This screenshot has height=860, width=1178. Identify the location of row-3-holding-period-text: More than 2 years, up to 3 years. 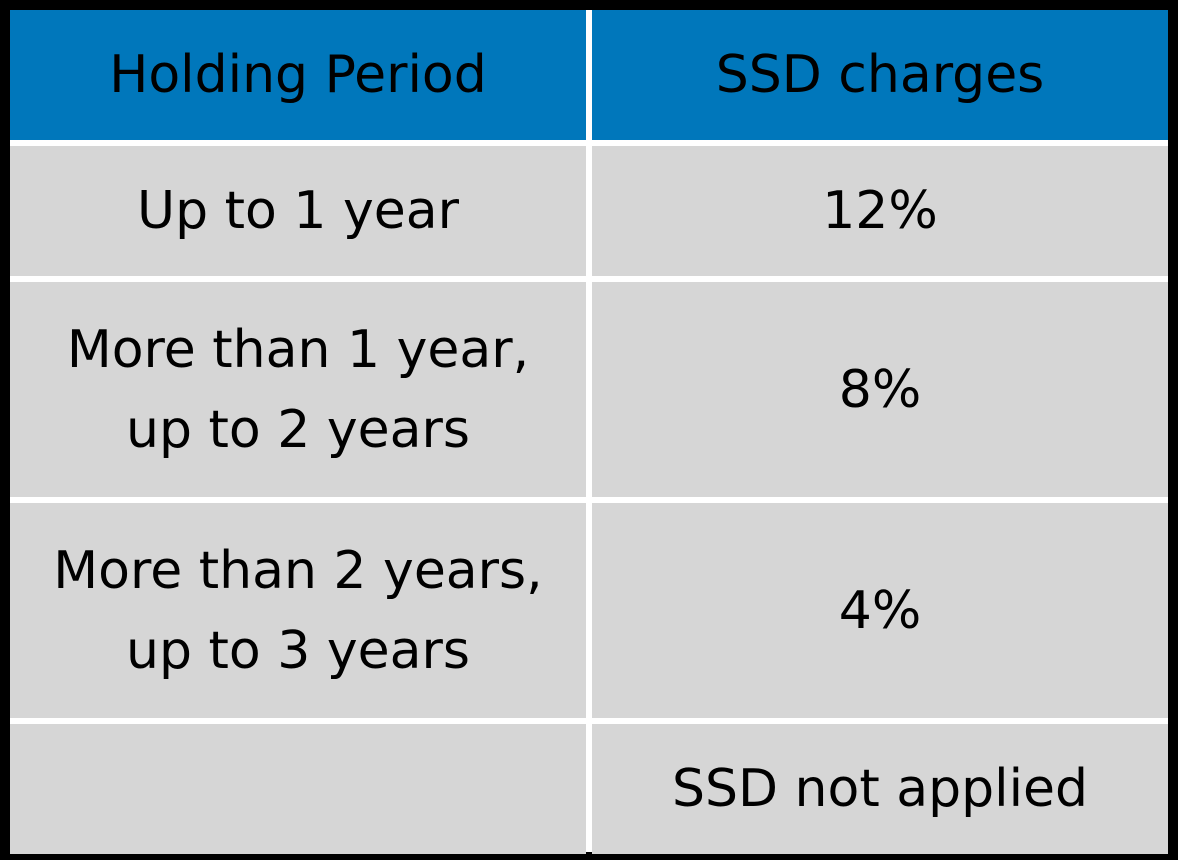
(298, 610).